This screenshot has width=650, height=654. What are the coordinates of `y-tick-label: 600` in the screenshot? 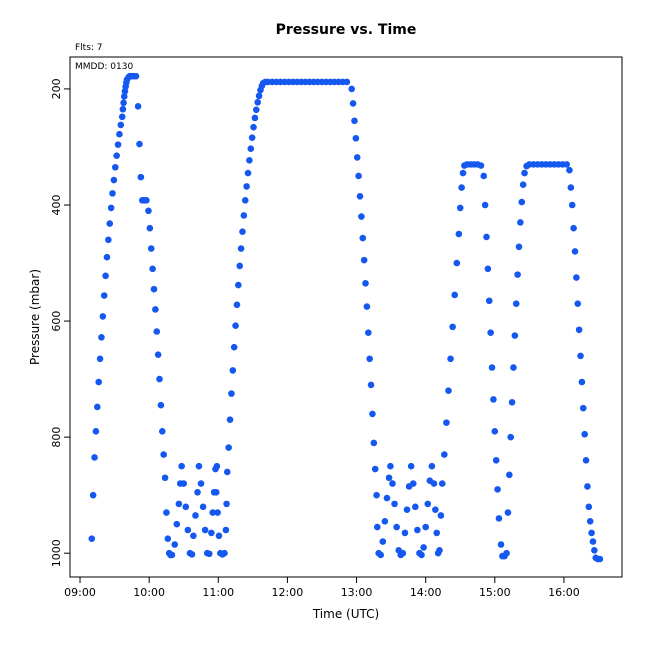 It's located at (56, 321).